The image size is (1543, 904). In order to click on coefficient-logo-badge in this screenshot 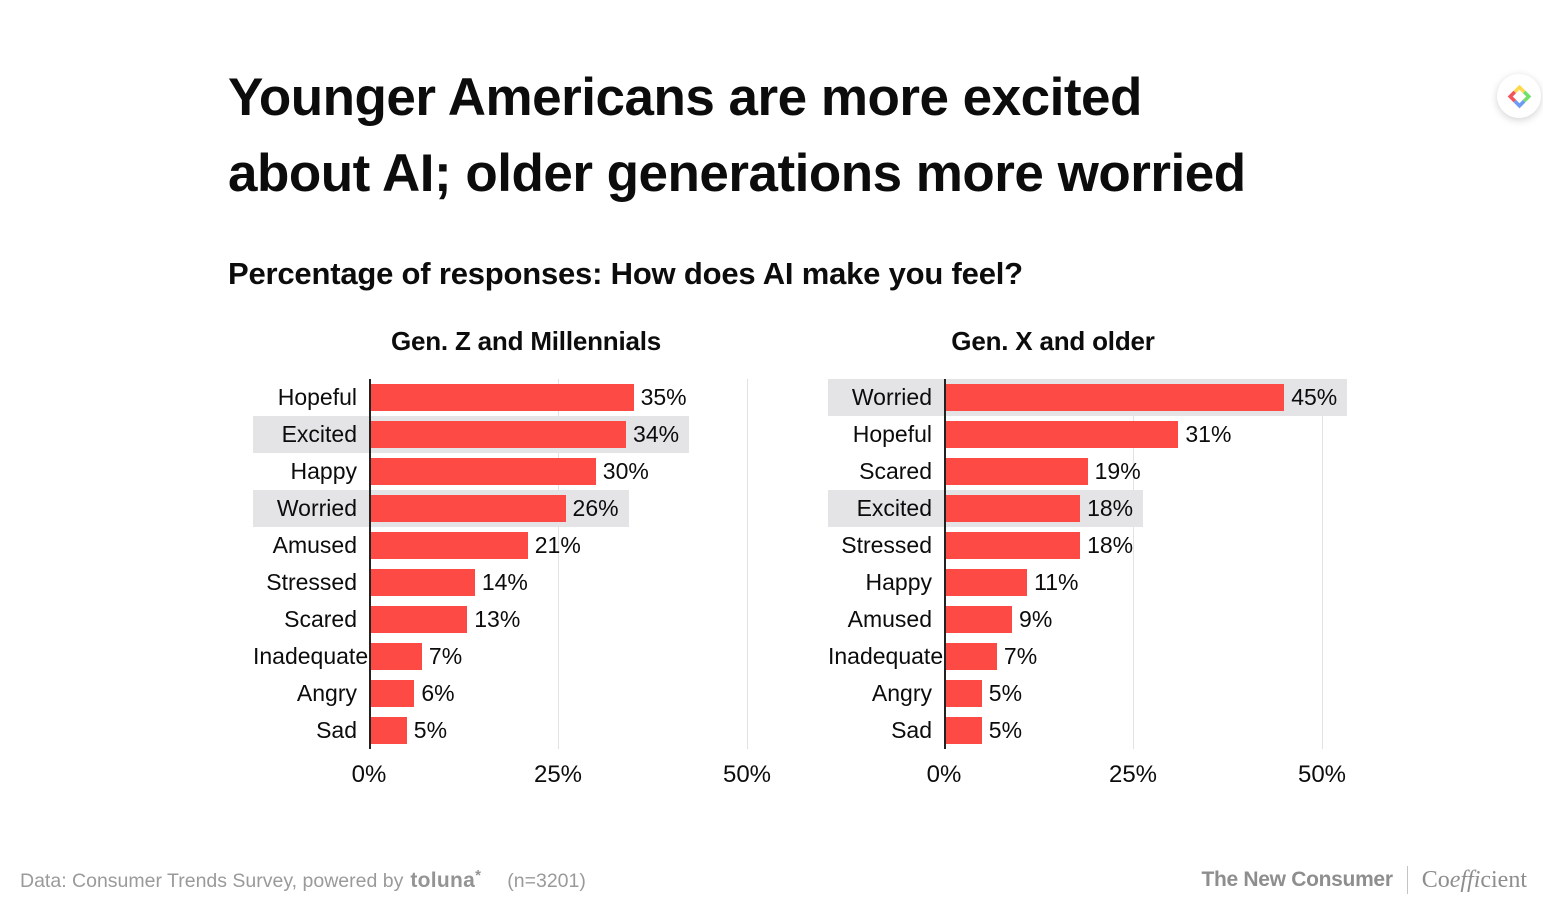, I will do `click(1519, 96)`.